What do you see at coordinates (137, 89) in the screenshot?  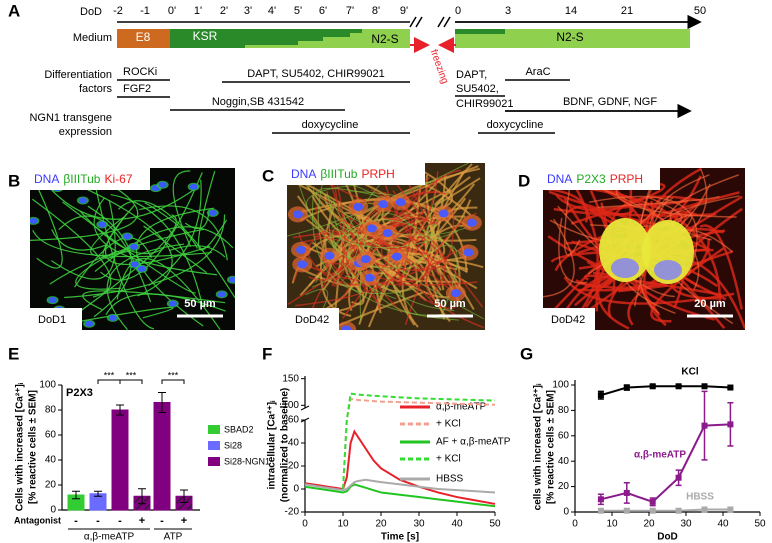 I see `factor: FGF2` at bounding box center [137, 89].